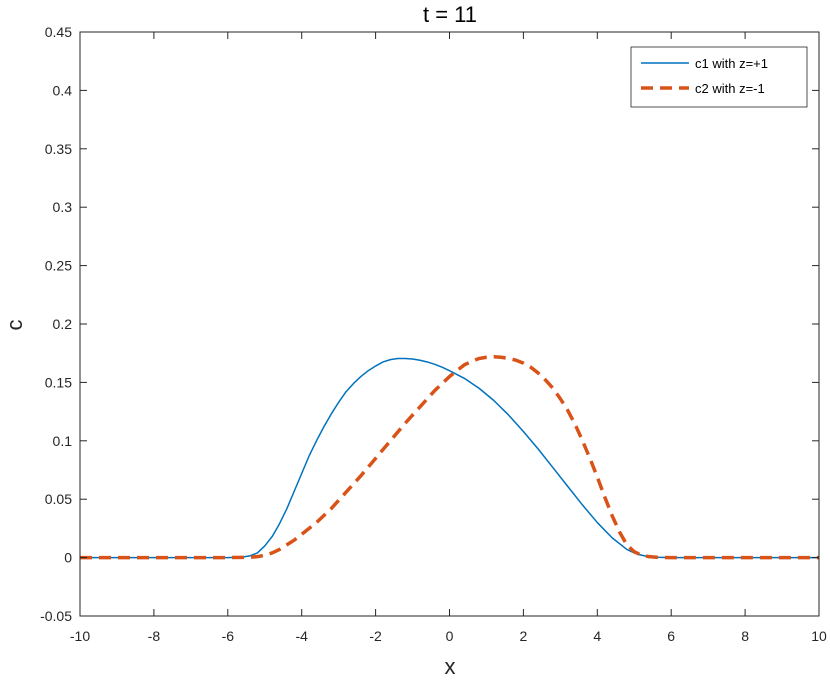  What do you see at coordinates (375, 636) in the screenshot?
I see `x-tick-label: -2` at bounding box center [375, 636].